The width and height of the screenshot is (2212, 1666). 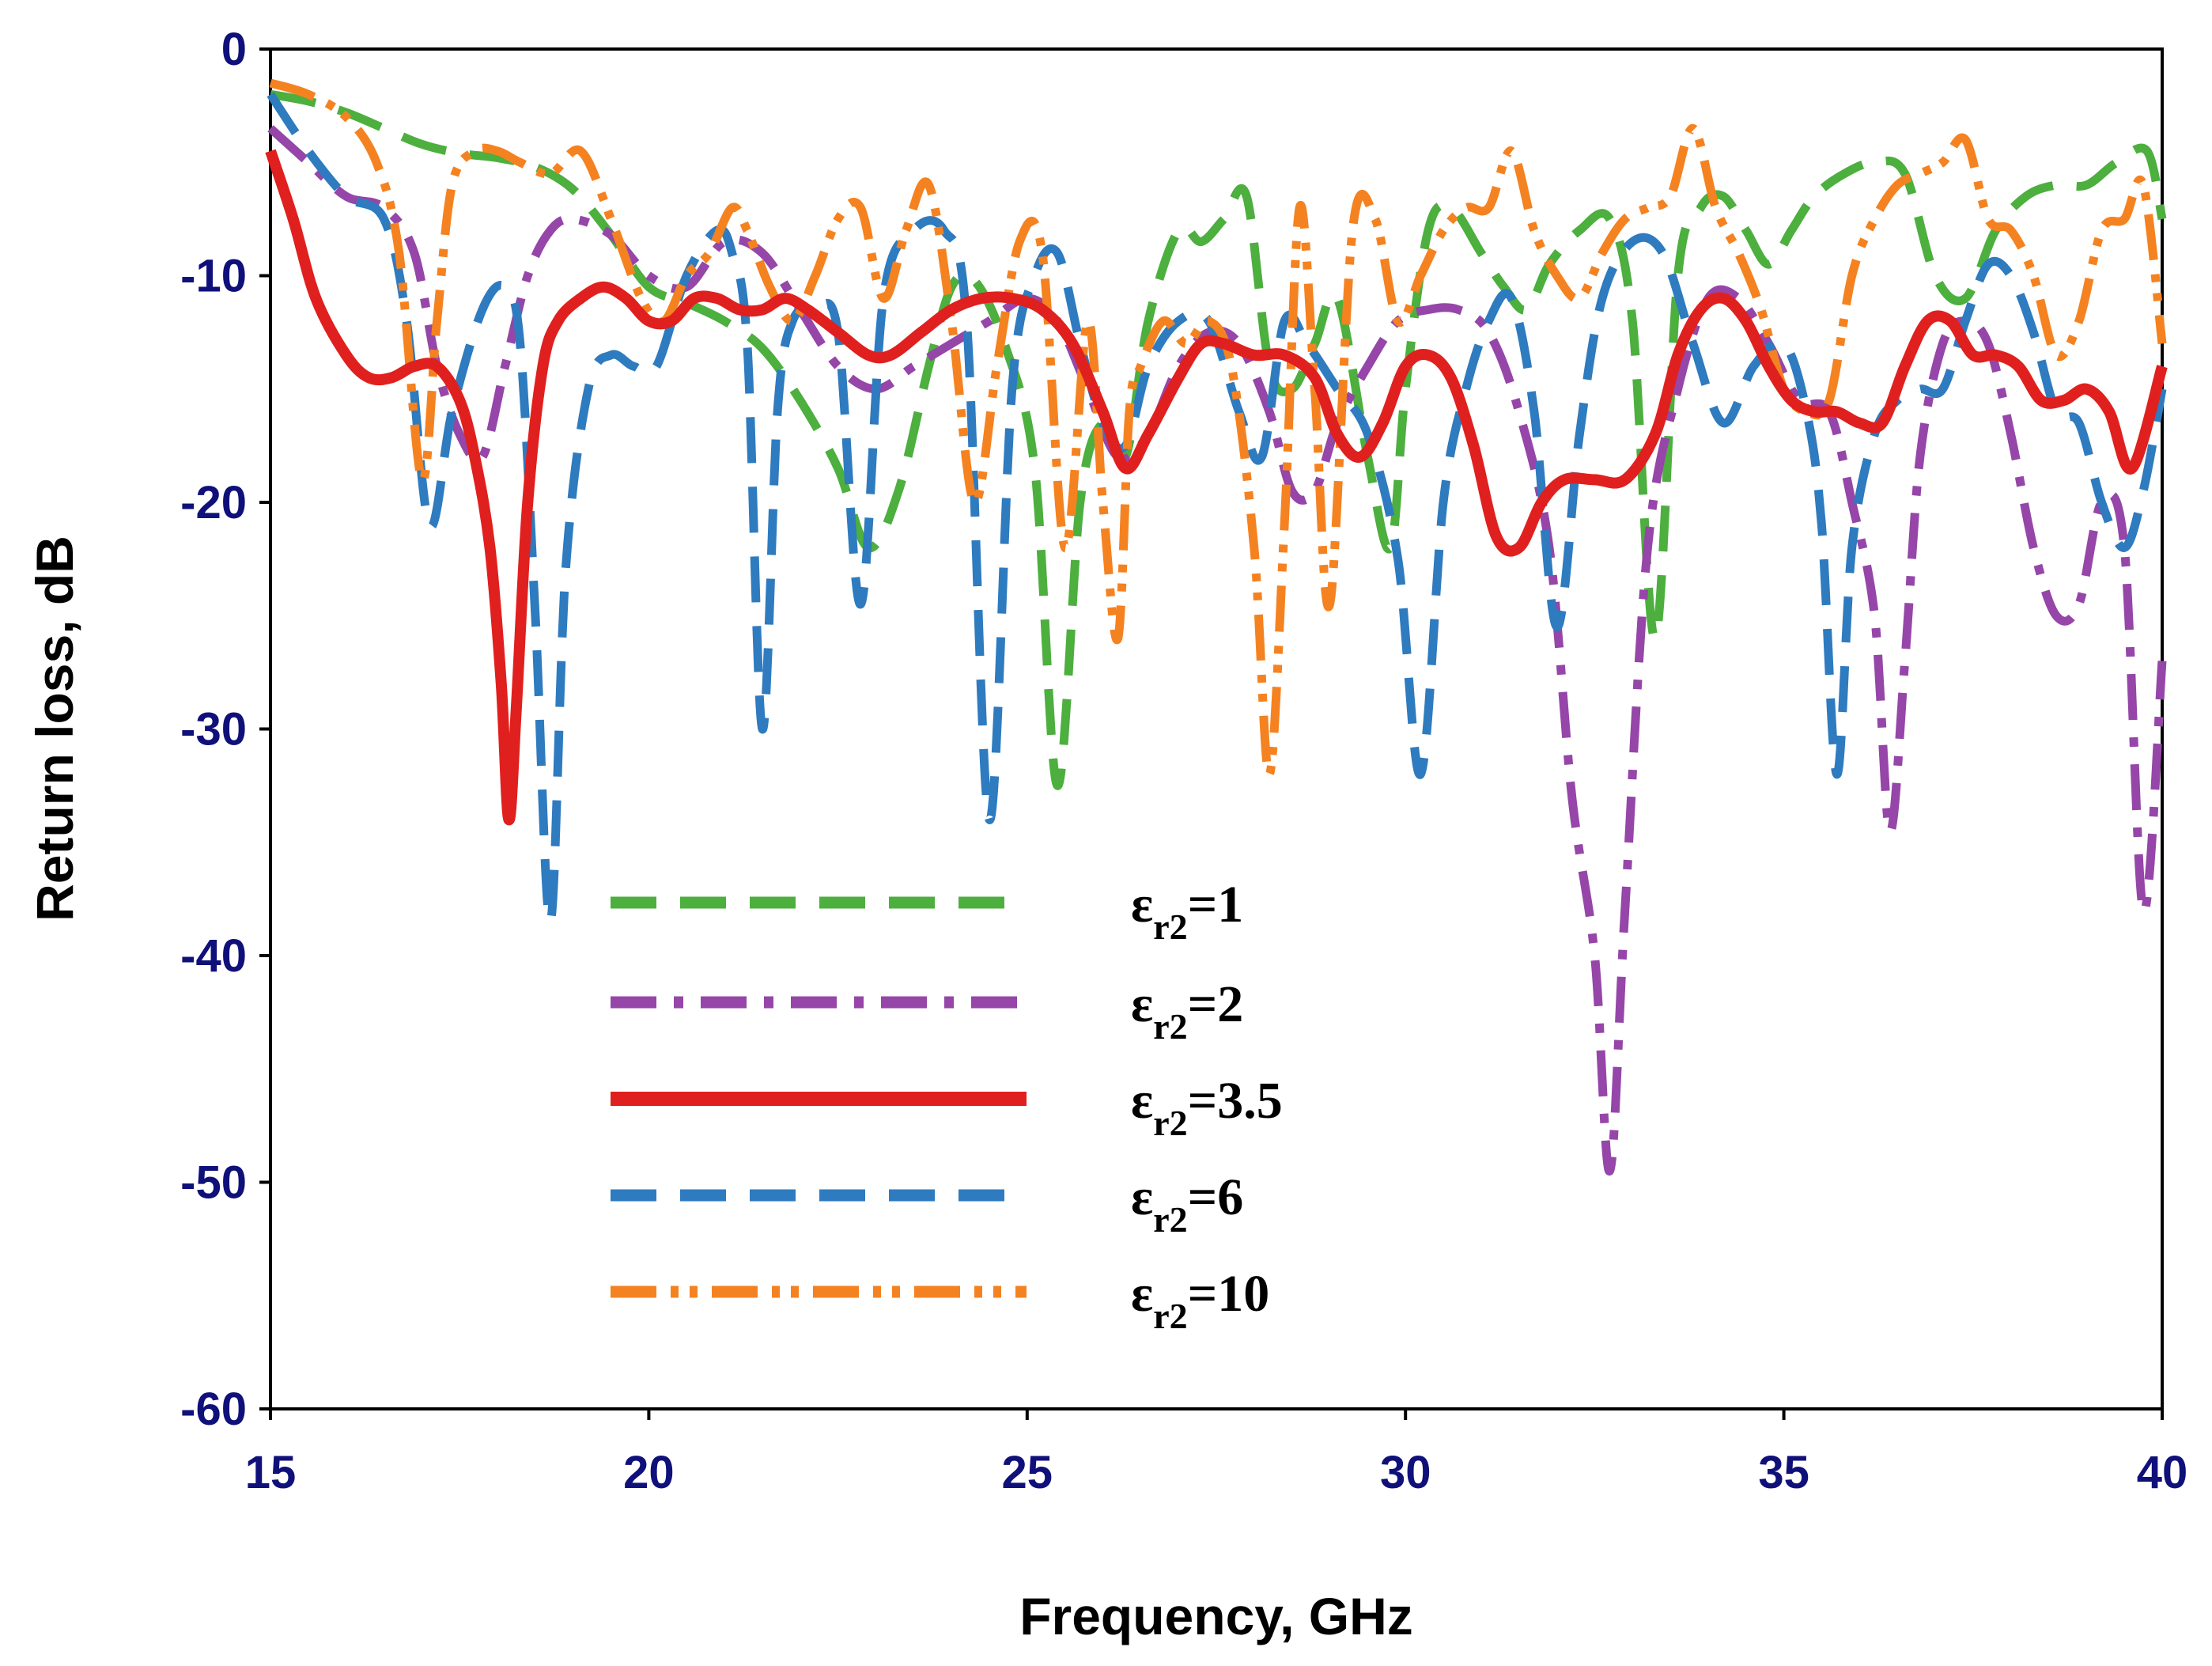 What do you see at coordinates (213, 956) in the screenshot?
I see `y-tick-label: -40` at bounding box center [213, 956].